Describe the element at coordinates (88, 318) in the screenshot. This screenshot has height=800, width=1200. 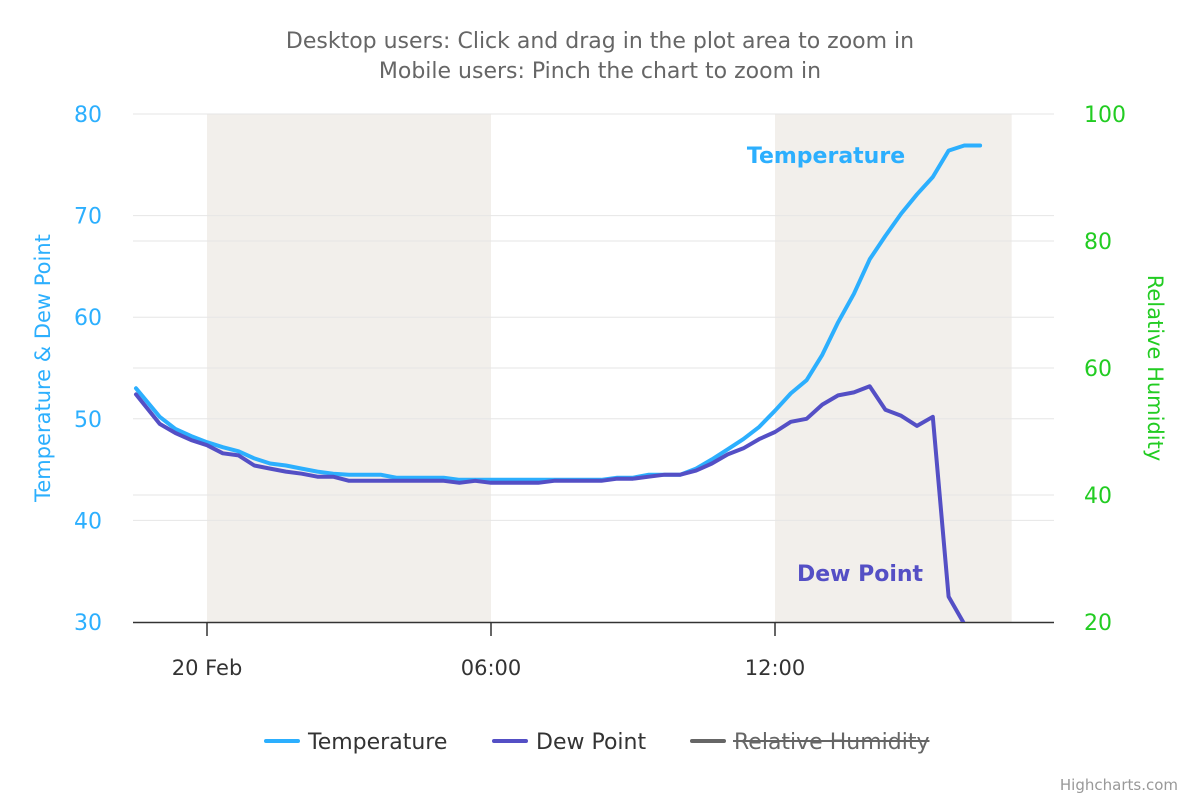
I see `y-axis-left-tick-label: 60` at that location.